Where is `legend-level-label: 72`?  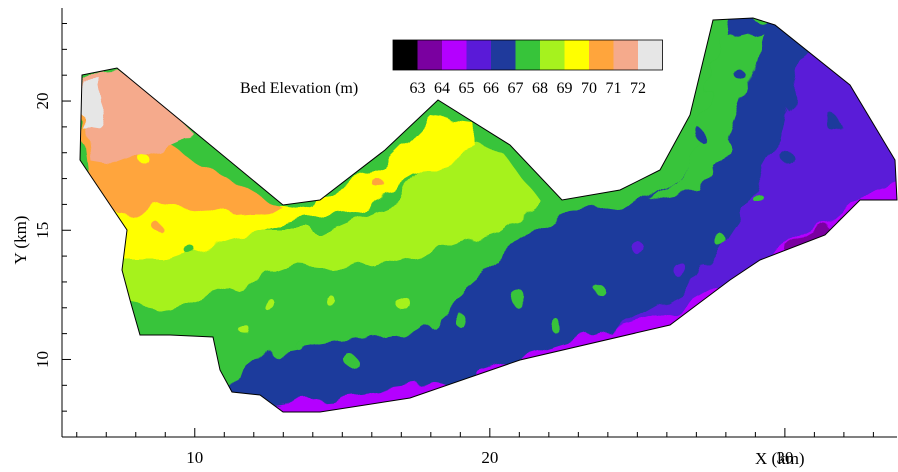 legend-level-label: 72 is located at coordinates (638, 88).